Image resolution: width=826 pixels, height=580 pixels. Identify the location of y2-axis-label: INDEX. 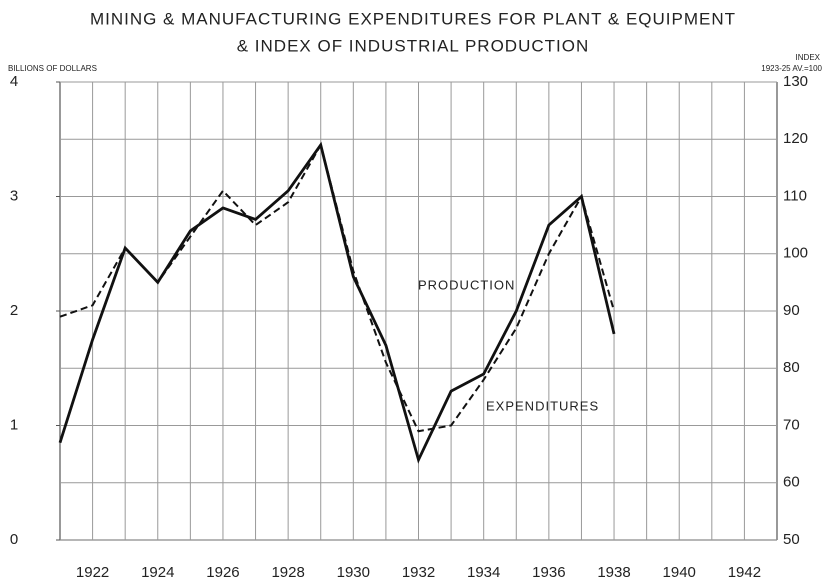
(808, 57).